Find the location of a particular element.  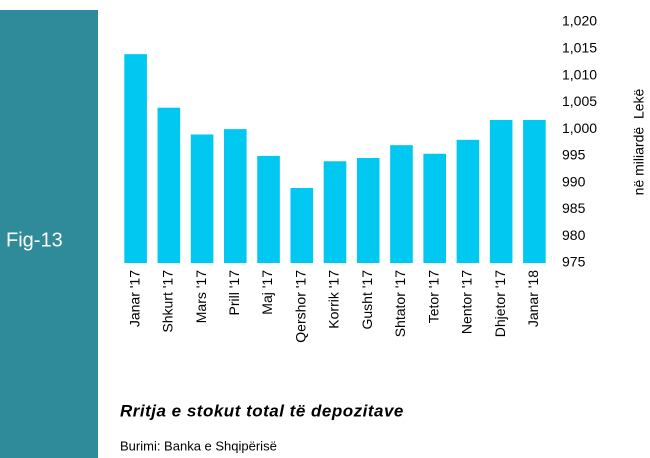

x-tick-label: Tetor '17 is located at coordinates (433, 296).